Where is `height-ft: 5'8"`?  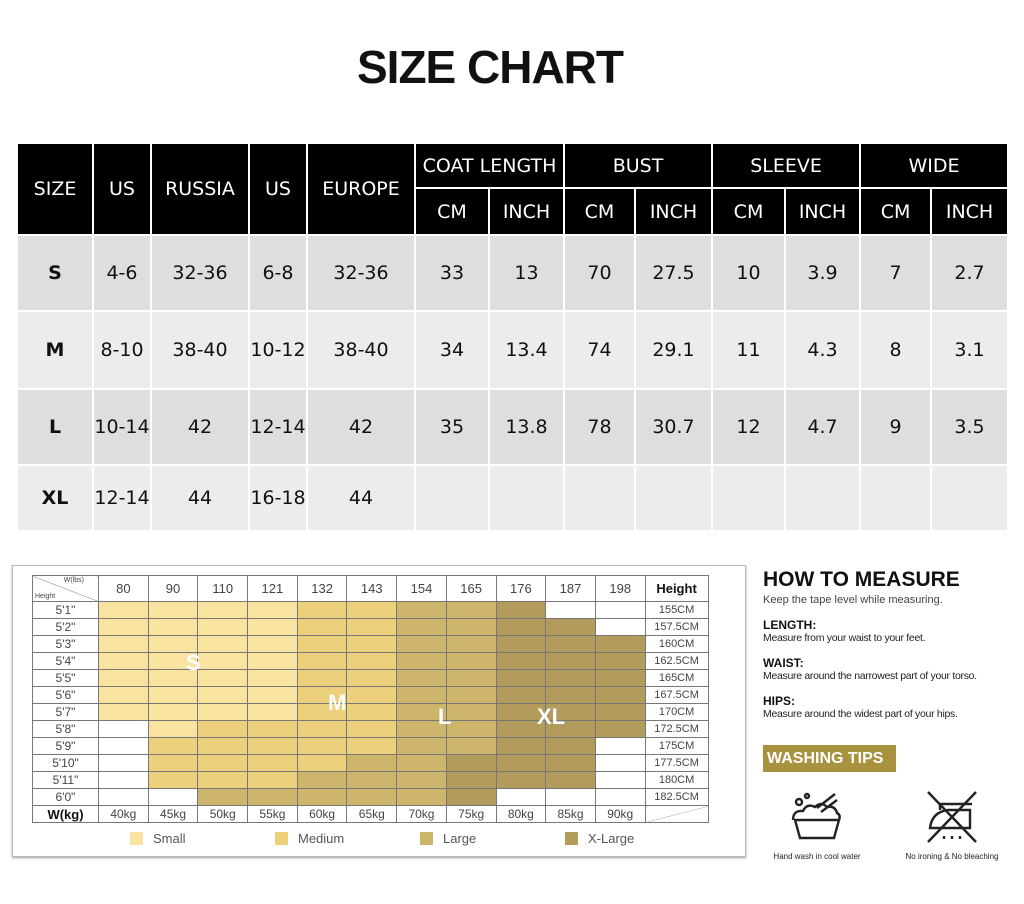
height-ft: 5'8" is located at coordinates (65, 729).